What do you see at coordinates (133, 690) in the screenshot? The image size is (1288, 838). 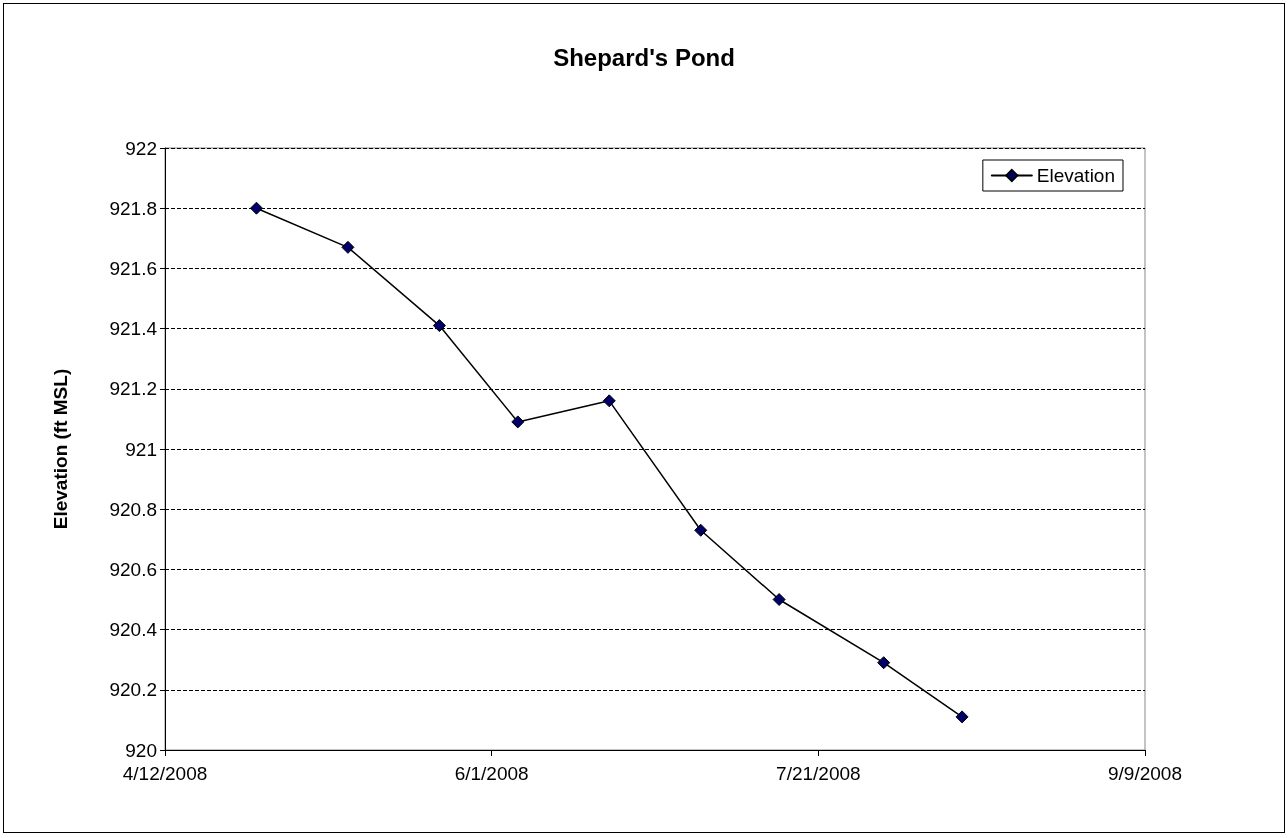 I see `y-tick-label: 920.2` at bounding box center [133, 690].